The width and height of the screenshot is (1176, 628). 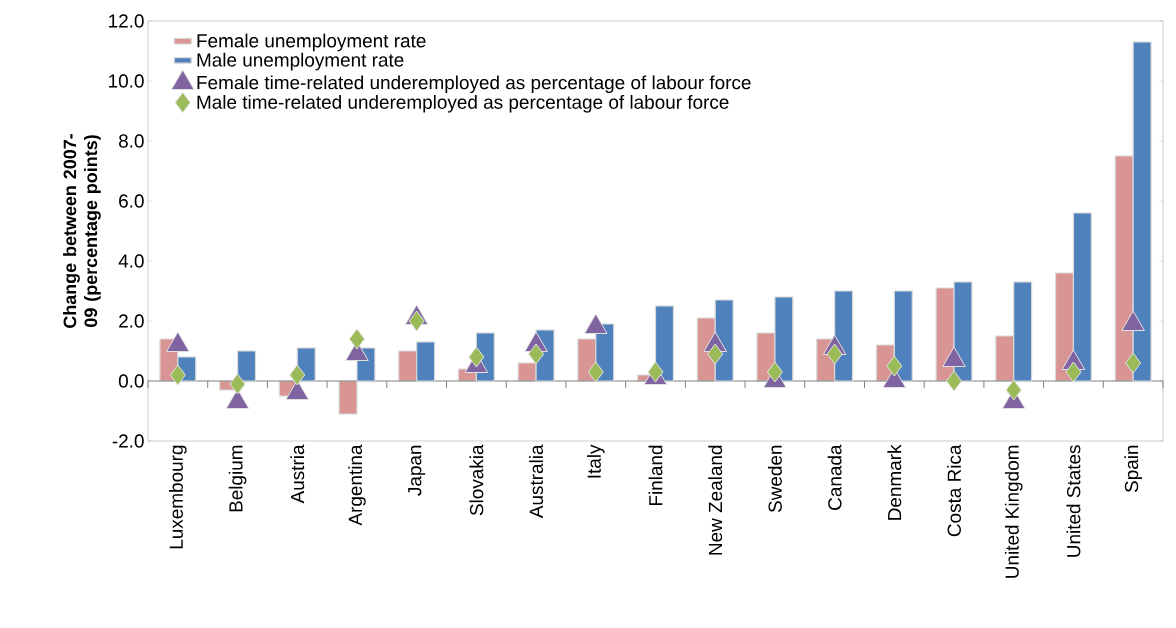 What do you see at coordinates (131, 381) in the screenshot?
I see `y-tick-label: 0.0` at bounding box center [131, 381].